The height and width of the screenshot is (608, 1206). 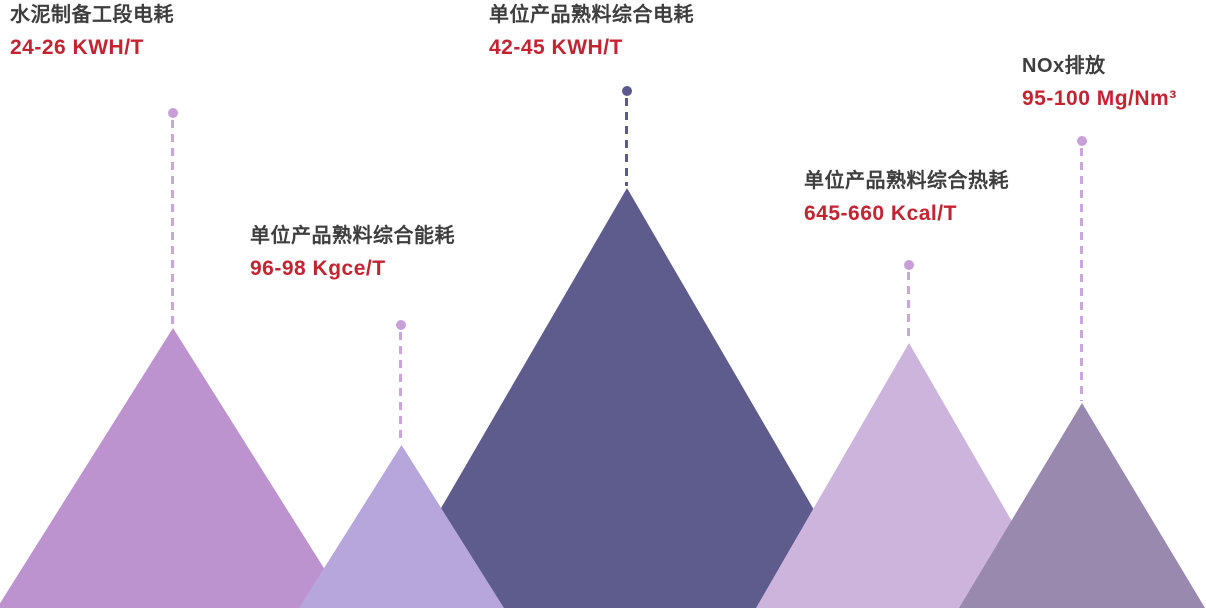 I want to click on metric-nox-emission: NOx排放 95-100 Mg/Nm³, so click(x=1099, y=82).